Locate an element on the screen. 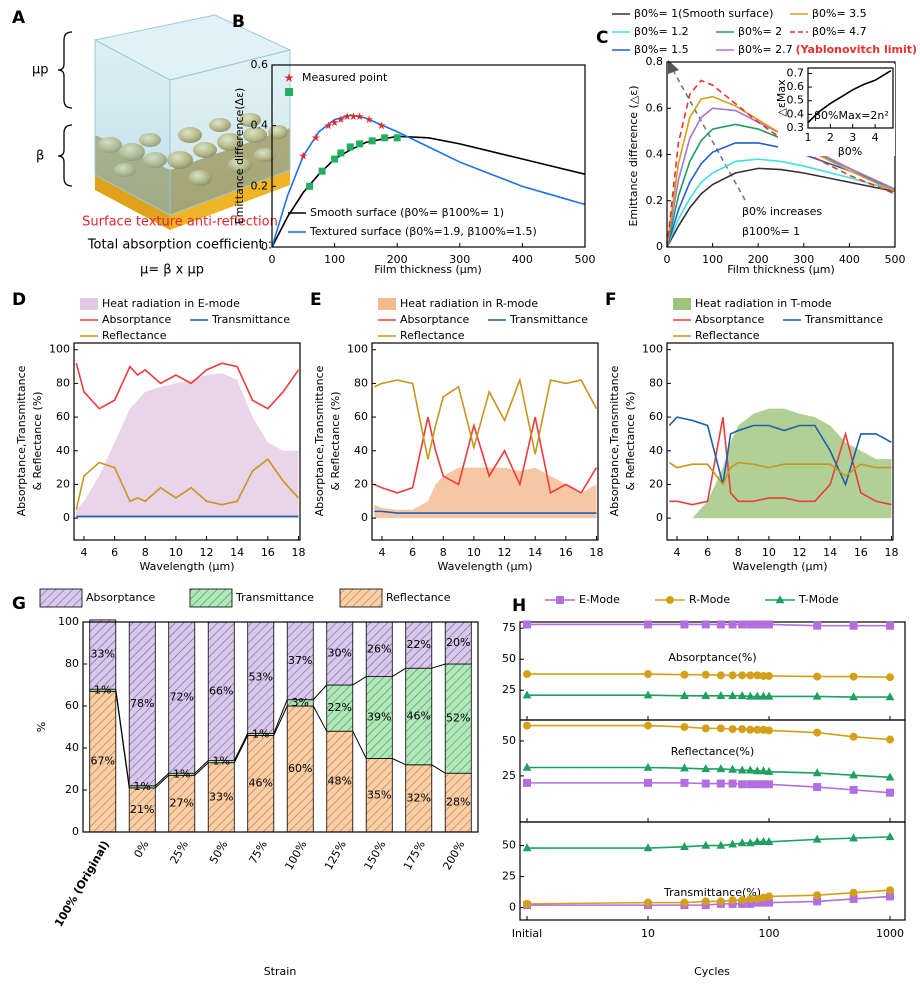 This screenshot has height=986, width=920. x-tick-label: 1000 is located at coordinates (890, 933).